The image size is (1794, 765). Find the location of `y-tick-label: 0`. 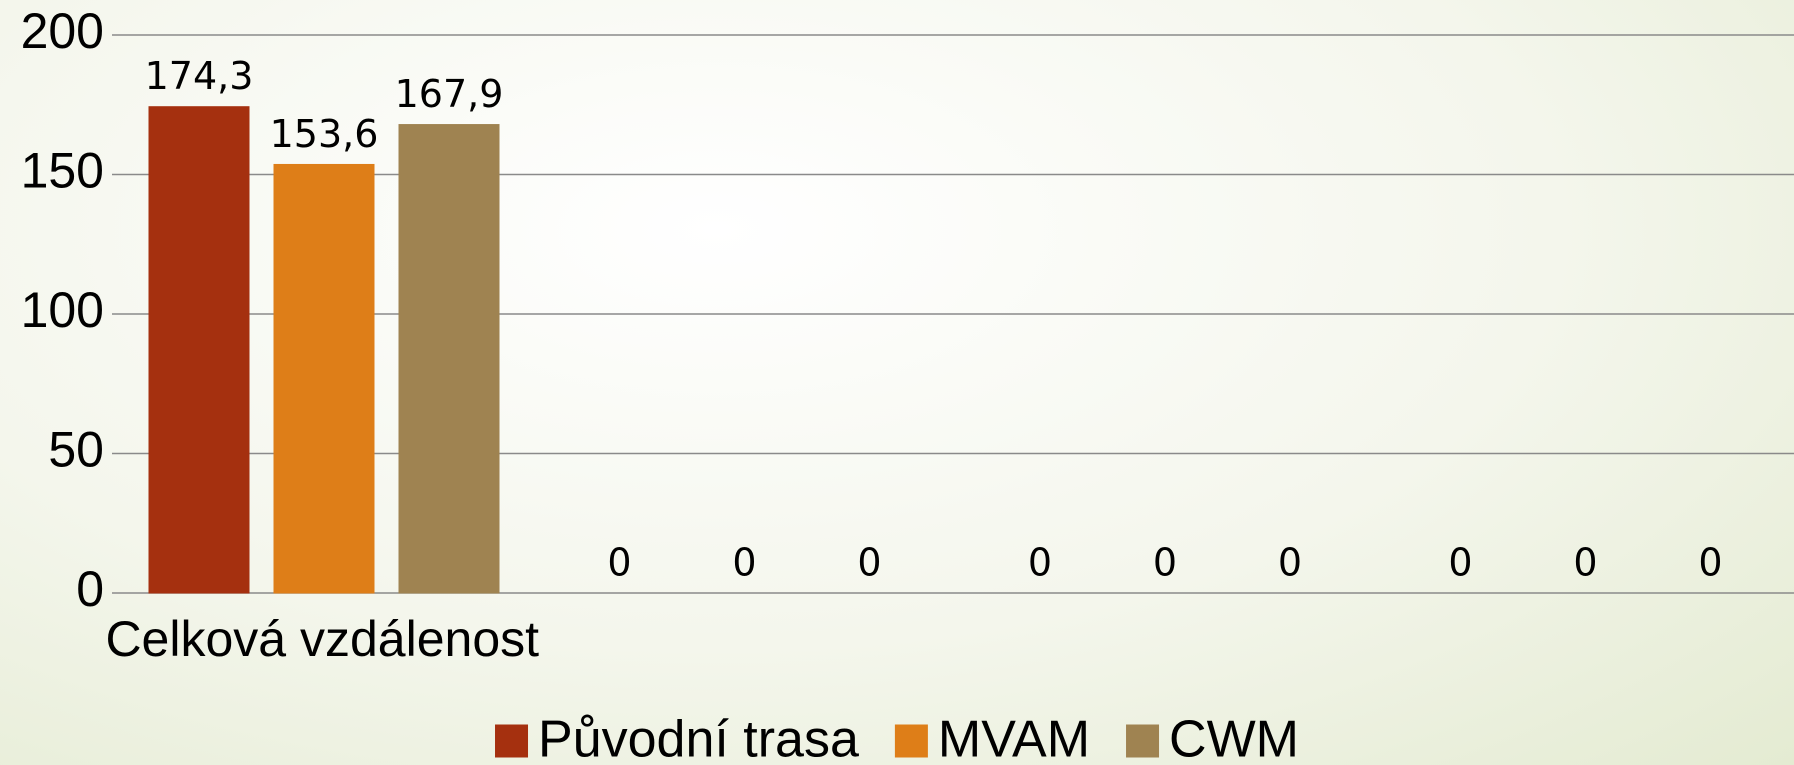

y-tick-label: 0 is located at coordinates (90, 589).